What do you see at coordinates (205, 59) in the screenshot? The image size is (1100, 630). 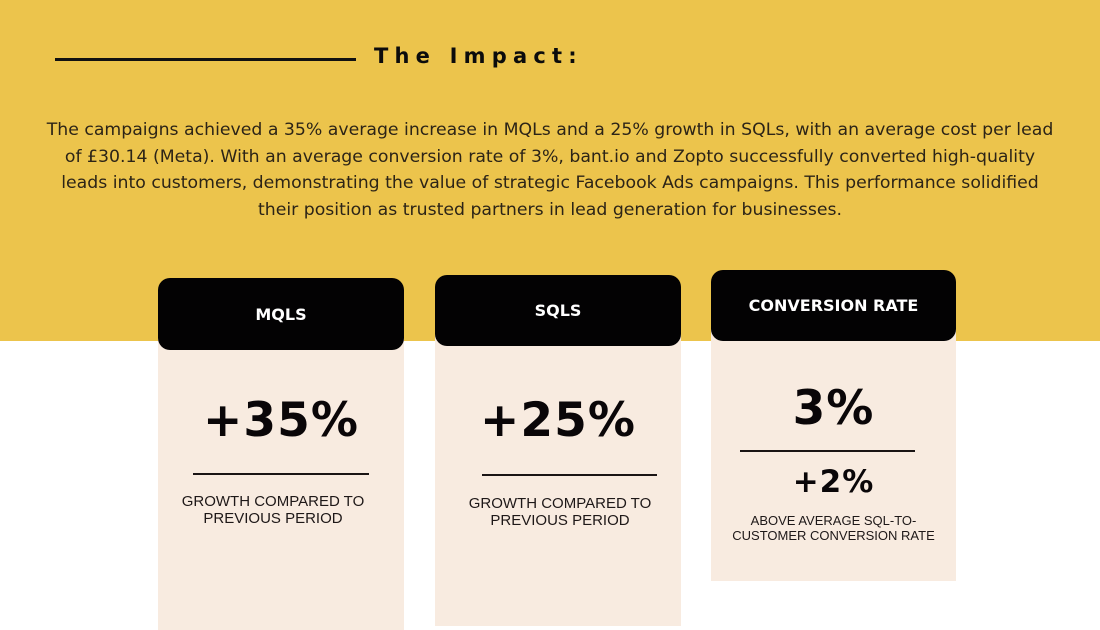 I see `title-divider-line` at bounding box center [205, 59].